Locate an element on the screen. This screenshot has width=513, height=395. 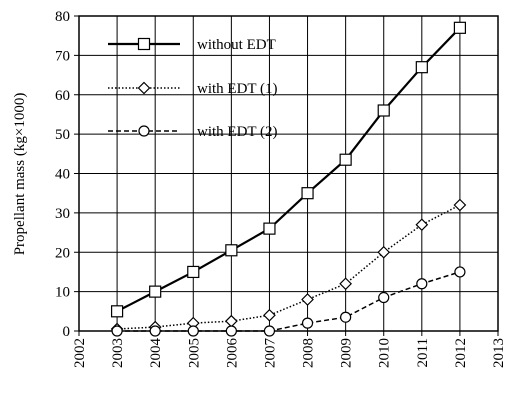
x-tick-label: 2012 is located at coordinates (461, 353).